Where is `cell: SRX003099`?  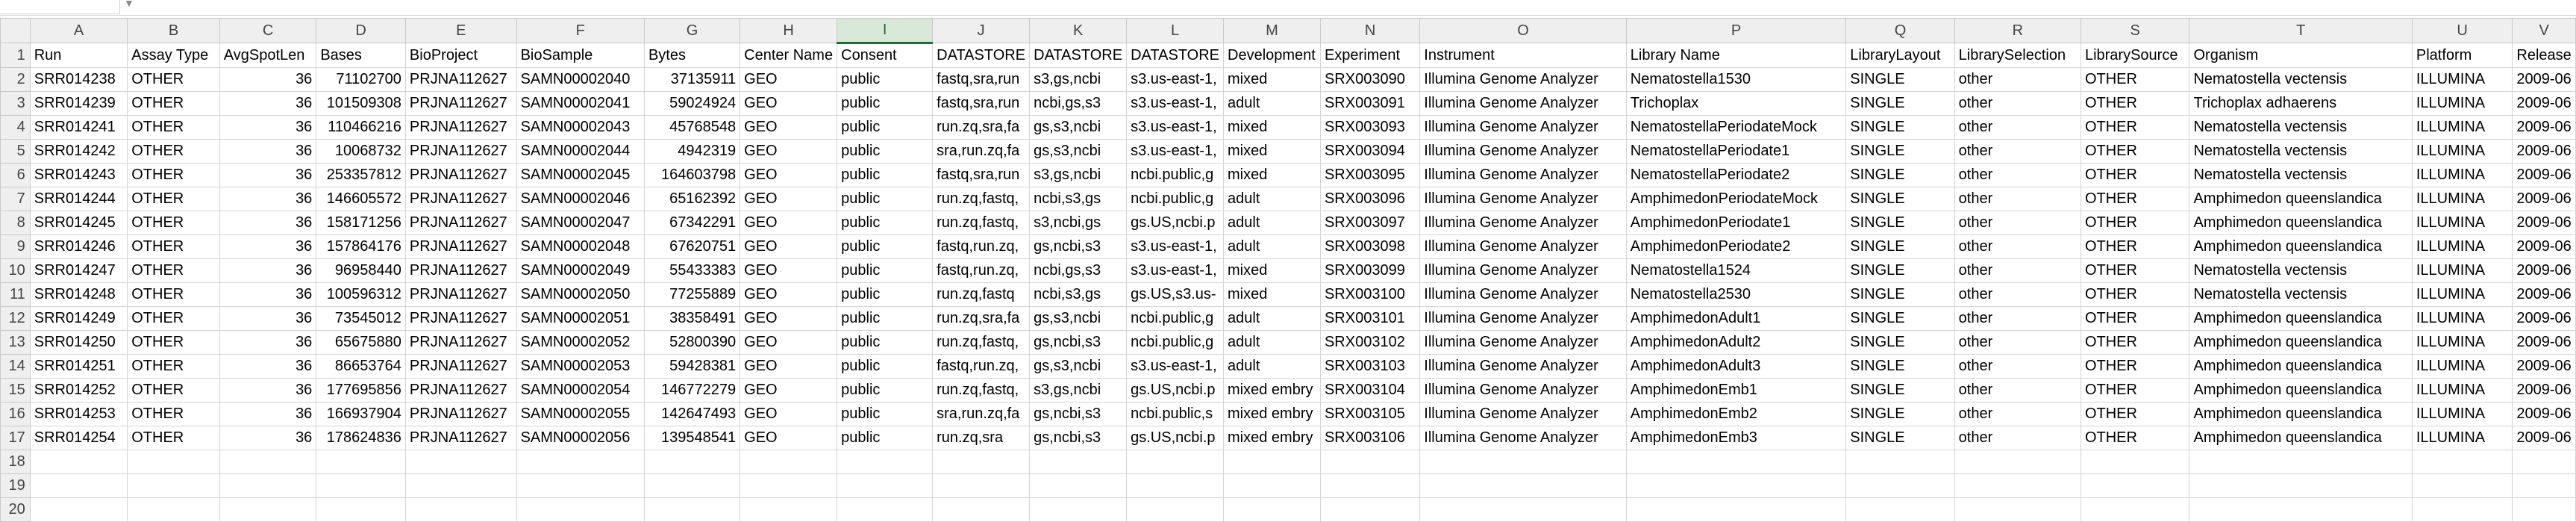
cell: SRX003099 is located at coordinates (1370, 270).